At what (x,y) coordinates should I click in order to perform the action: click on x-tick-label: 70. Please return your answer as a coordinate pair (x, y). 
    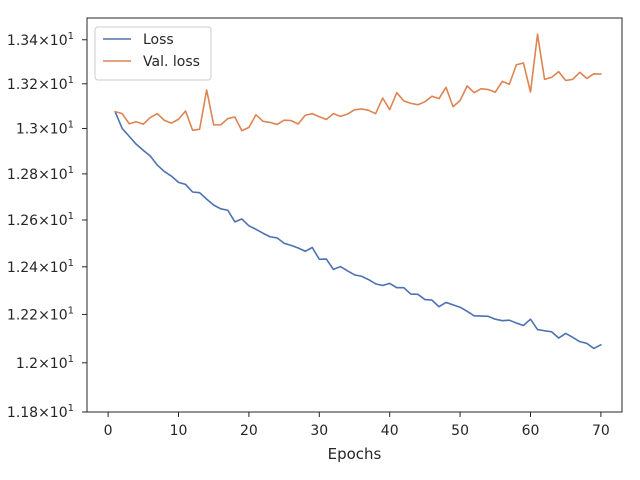
    Looking at the image, I should click on (601, 431).